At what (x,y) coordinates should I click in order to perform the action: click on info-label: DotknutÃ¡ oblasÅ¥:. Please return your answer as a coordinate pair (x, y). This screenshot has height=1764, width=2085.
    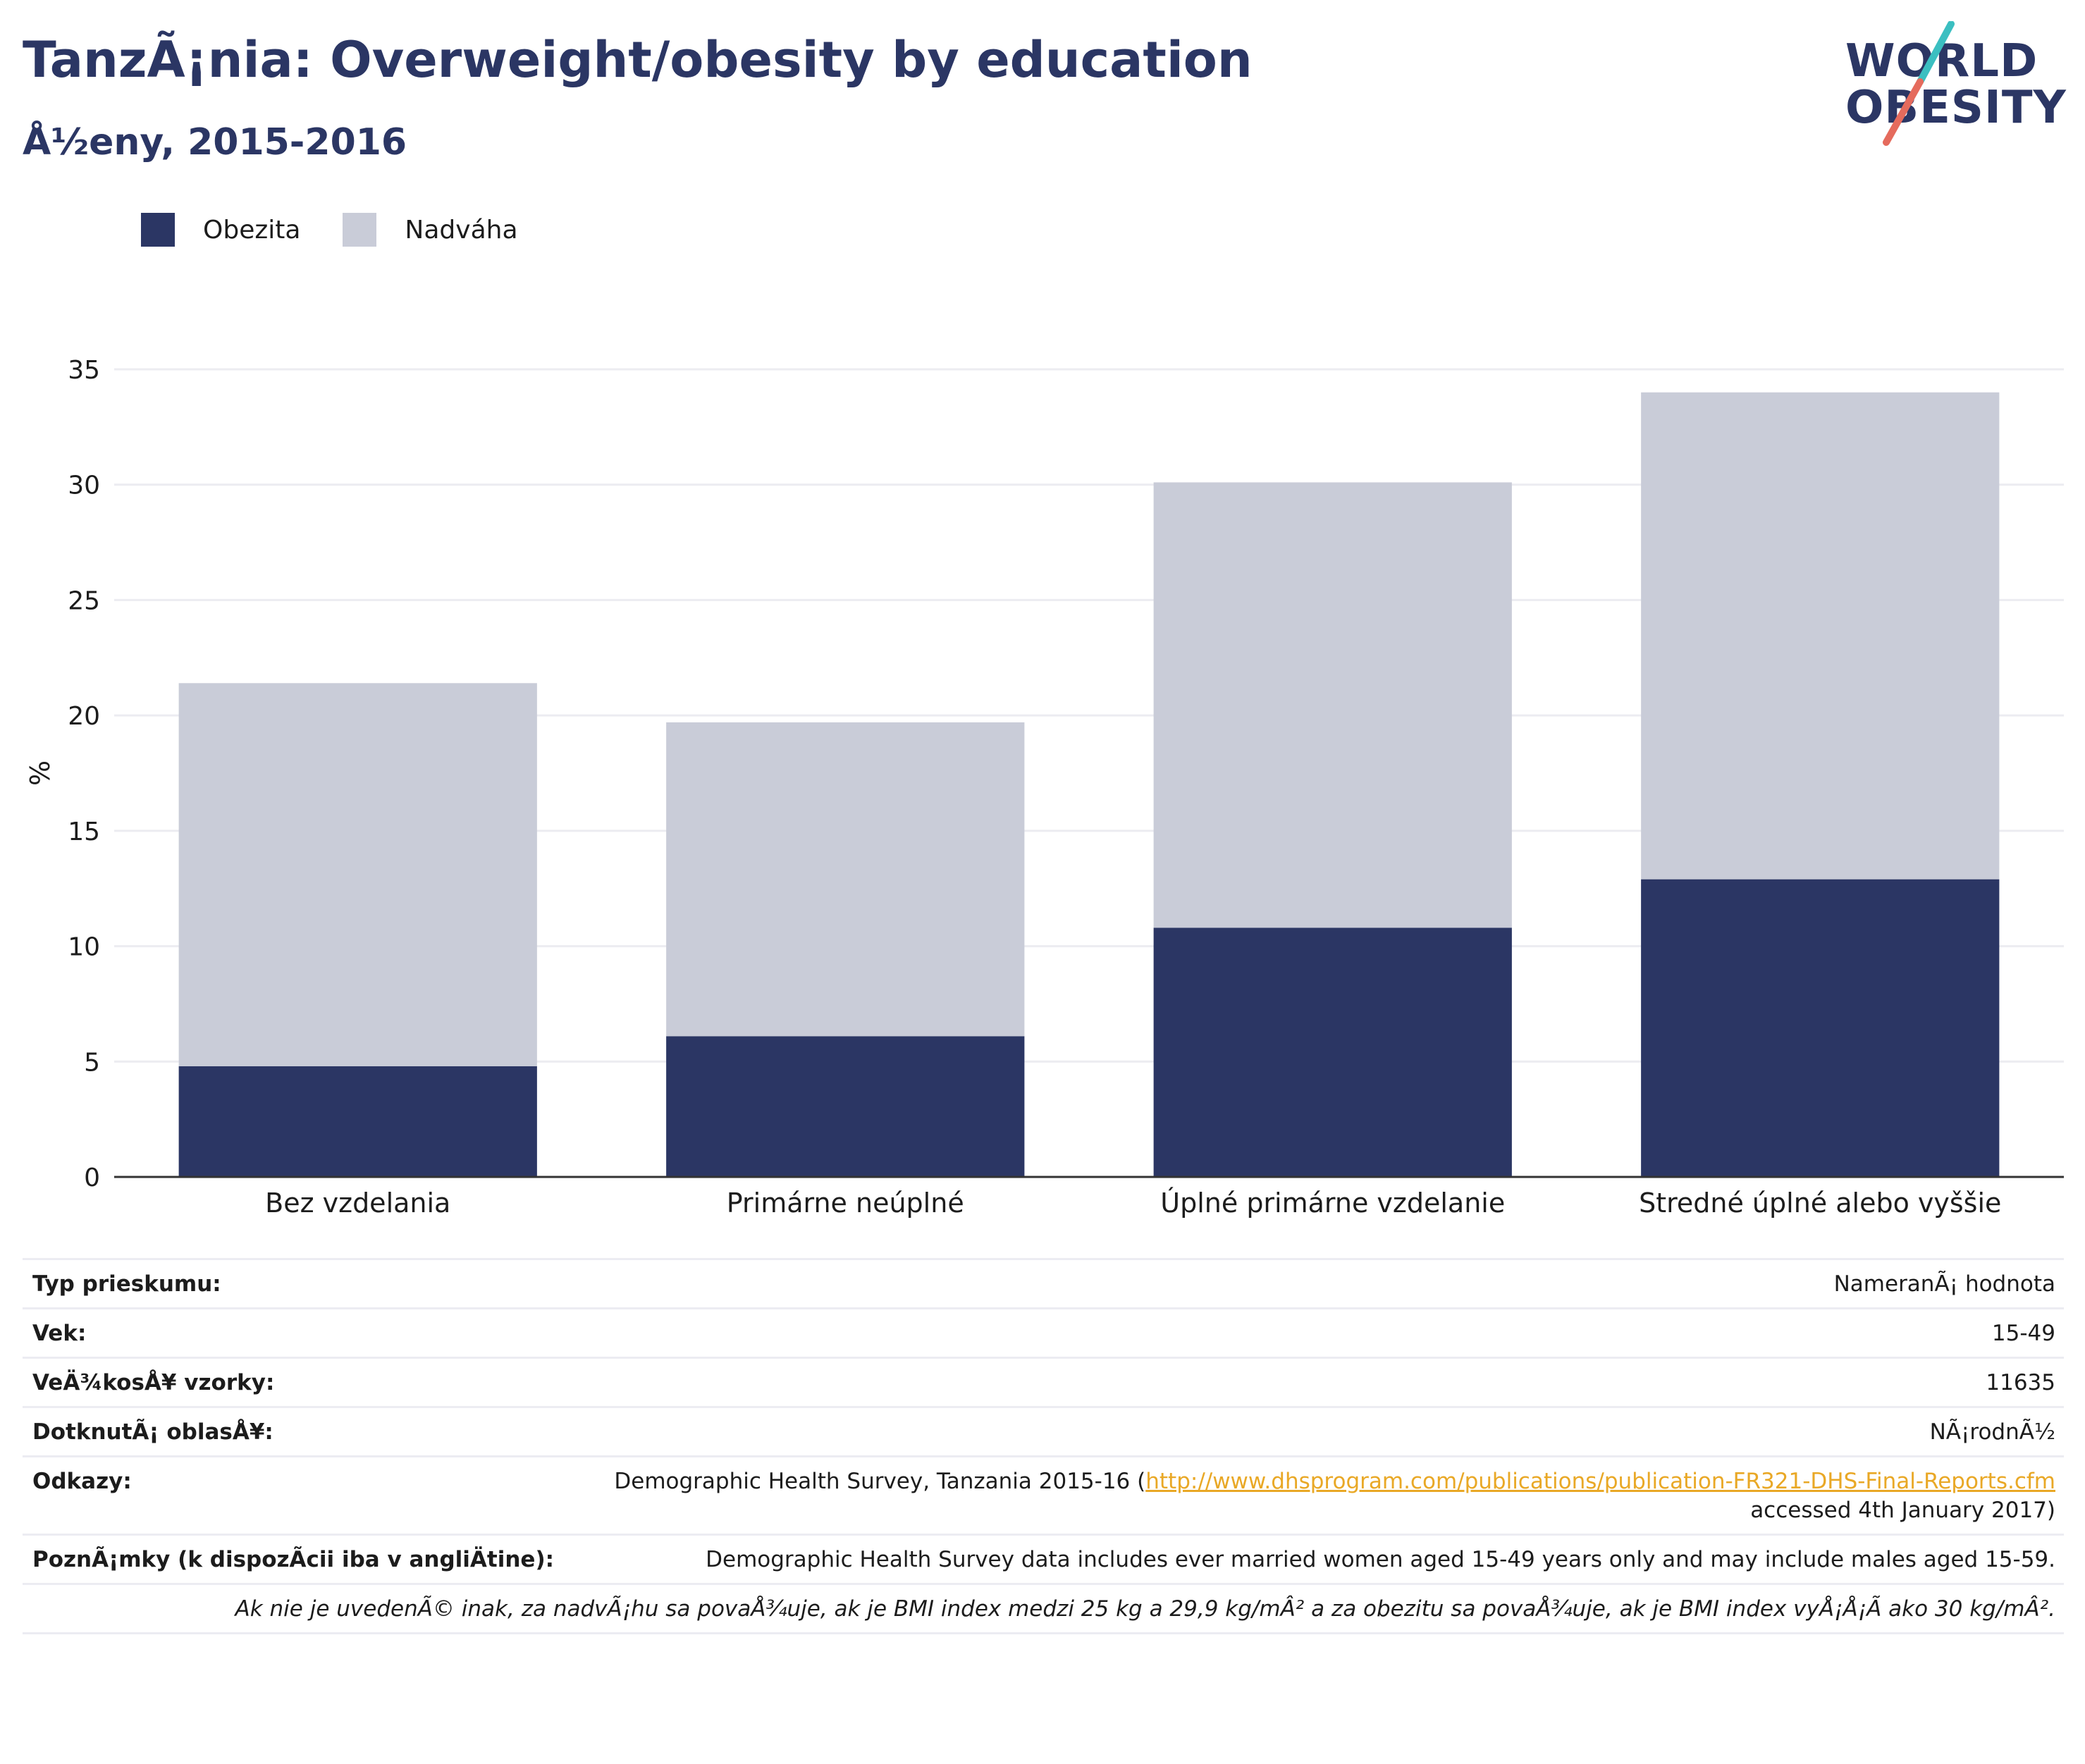
    Looking at the image, I should click on (300, 1432).